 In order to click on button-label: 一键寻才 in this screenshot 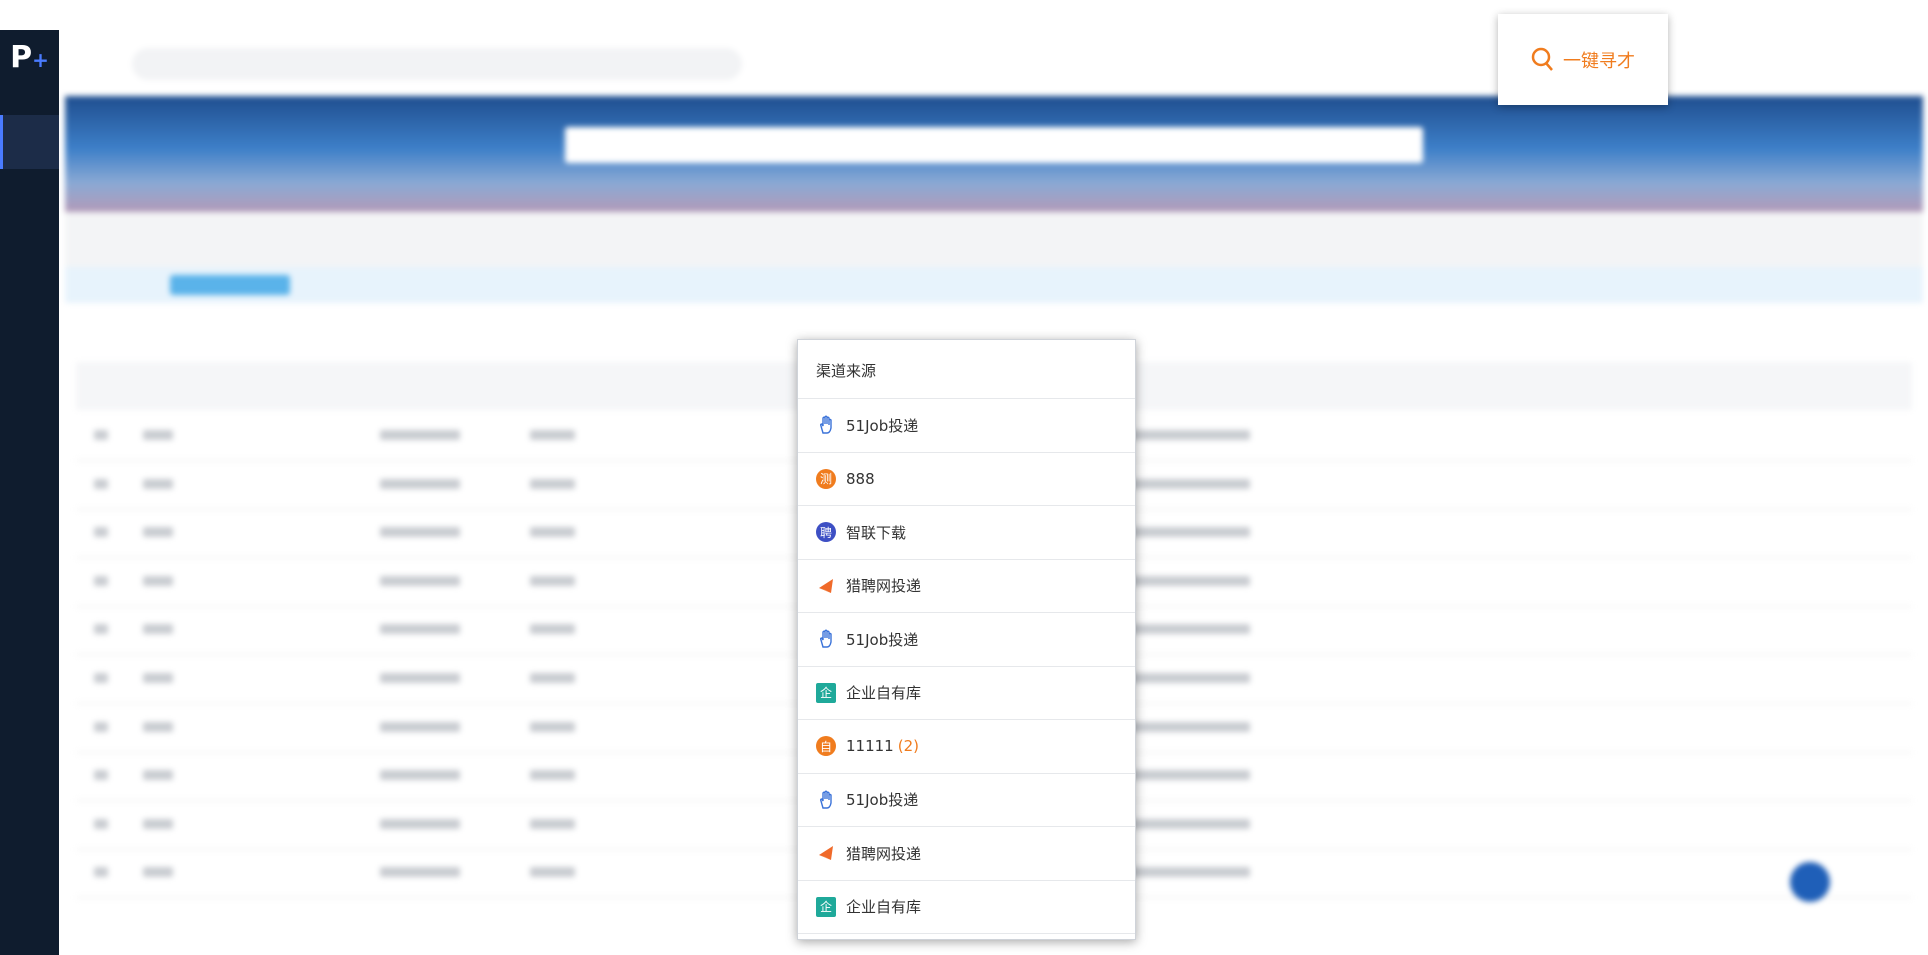, I will do `click(1599, 61)`.